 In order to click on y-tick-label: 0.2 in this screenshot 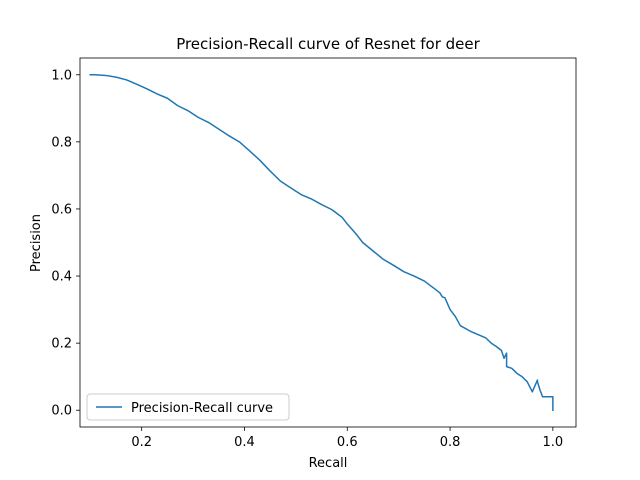, I will do `click(61, 344)`.